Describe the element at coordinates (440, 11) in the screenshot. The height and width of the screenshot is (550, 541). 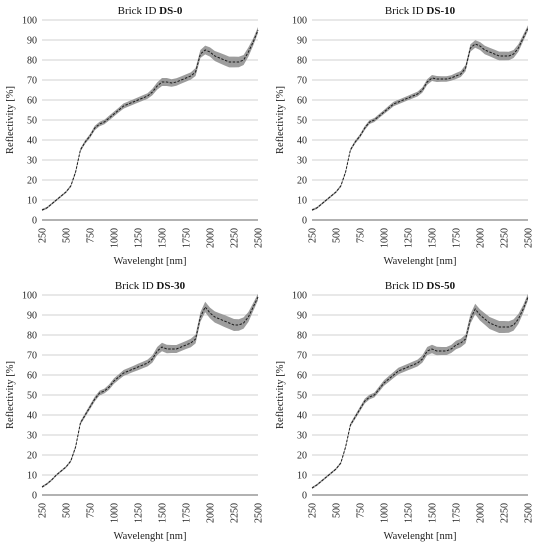
I see `chart-title-id: DS-10` at that location.